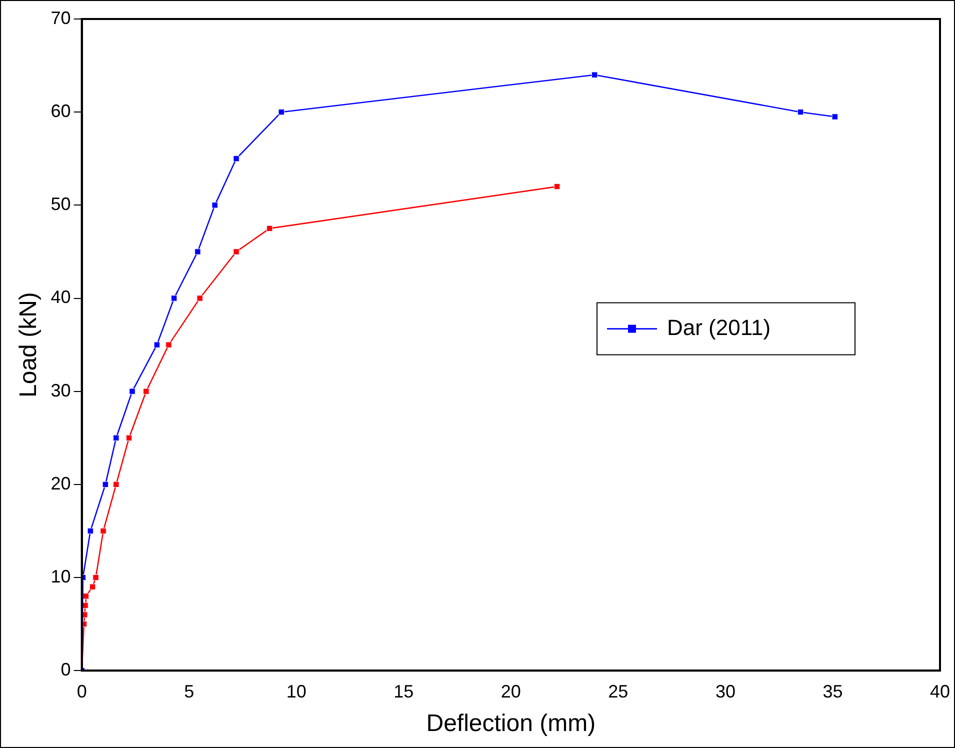 The image size is (955, 748). What do you see at coordinates (832, 691) in the screenshot?
I see `x-tick-label: 35` at bounding box center [832, 691].